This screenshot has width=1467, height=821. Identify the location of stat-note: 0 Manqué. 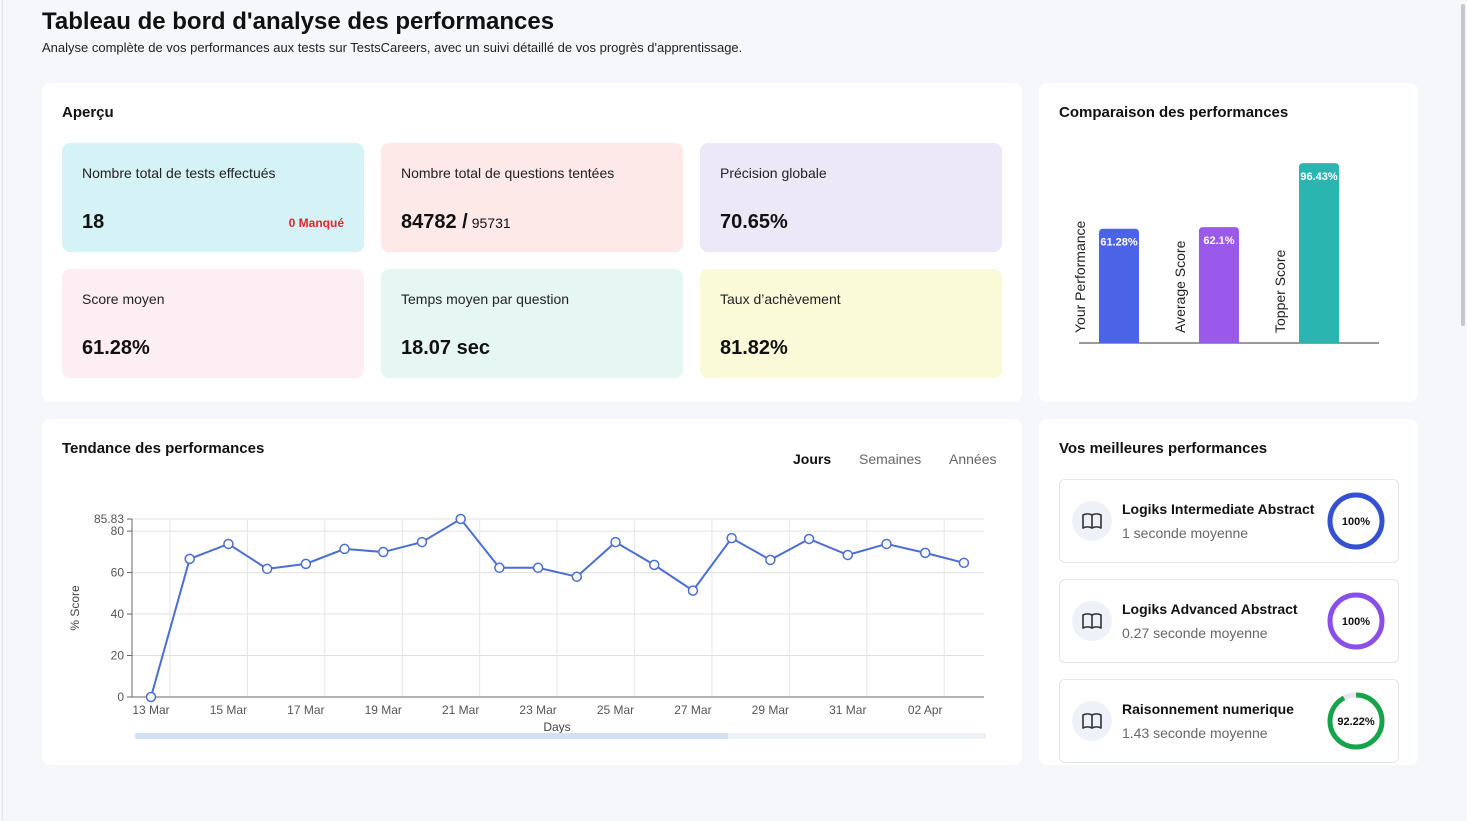
(316, 223).